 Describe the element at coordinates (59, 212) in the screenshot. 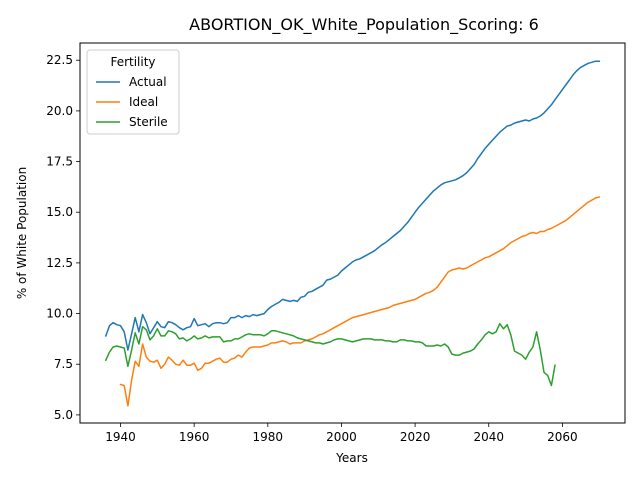

I see `y-tick-label: 15.0` at that location.